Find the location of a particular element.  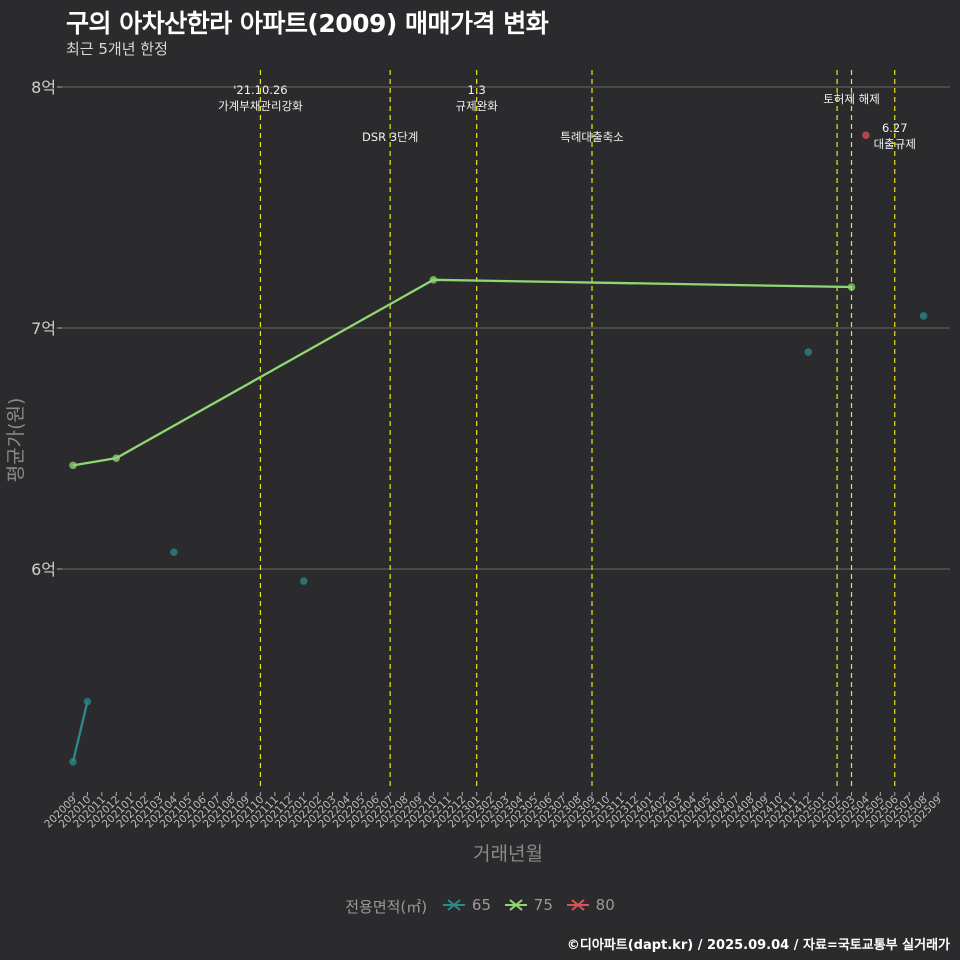

event-label: 6.27 is located at coordinates (895, 128).